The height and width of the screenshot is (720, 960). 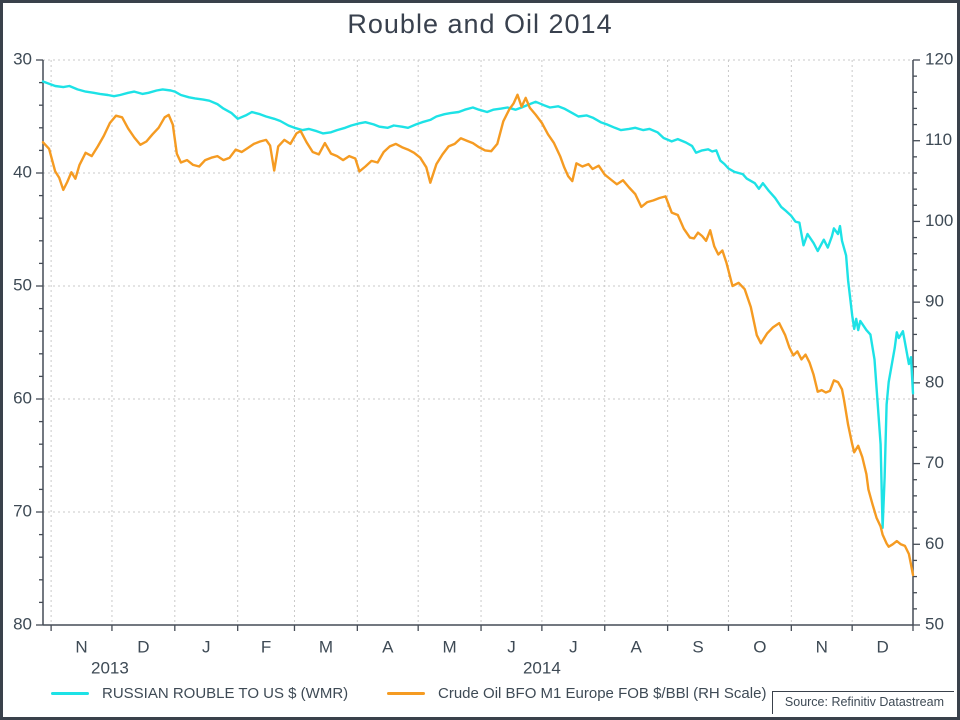 I want to click on right-tick-label: 80, so click(x=934, y=381).